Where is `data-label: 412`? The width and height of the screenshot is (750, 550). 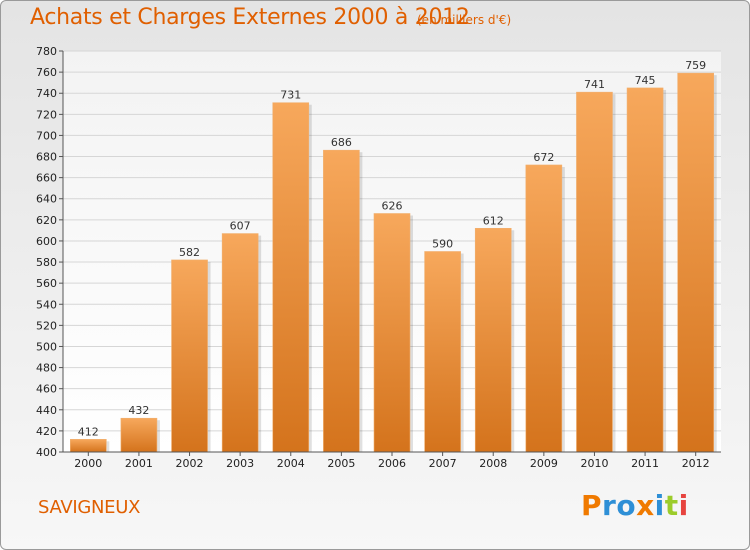
data-label: 412 is located at coordinates (88, 431).